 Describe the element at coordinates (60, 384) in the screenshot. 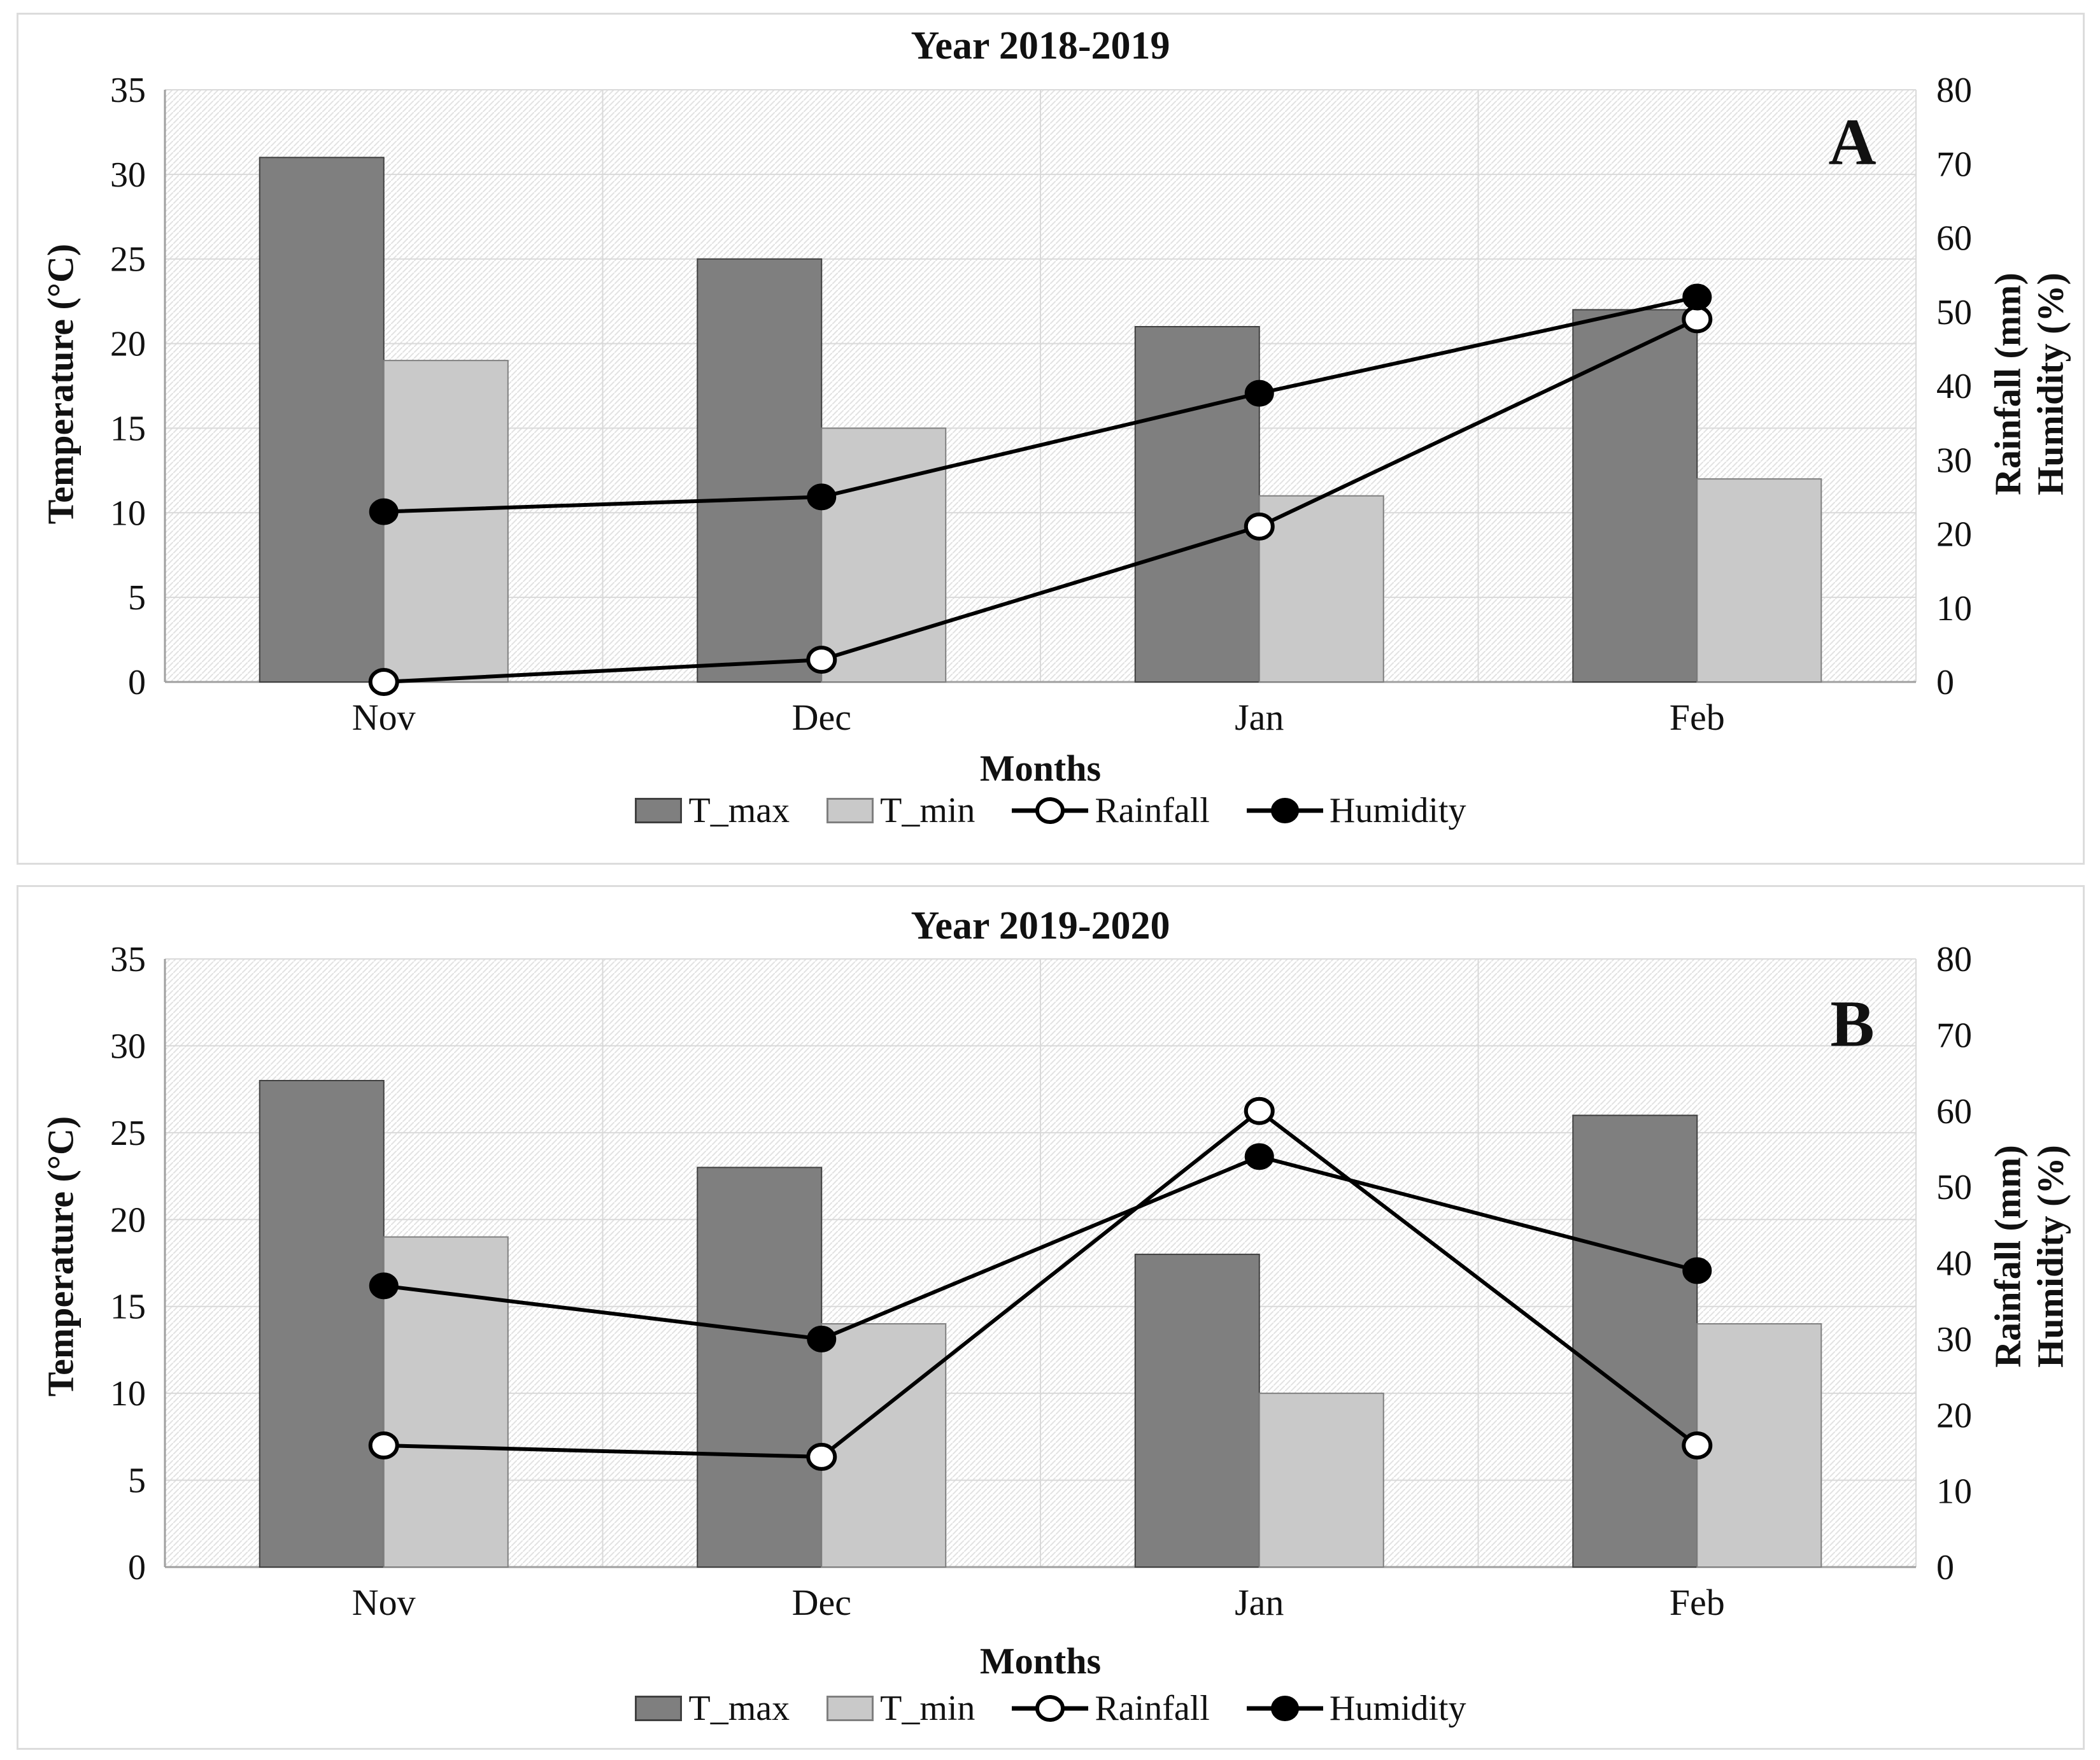

I see `y-axis-title-left-a: Temperature (°C)` at that location.